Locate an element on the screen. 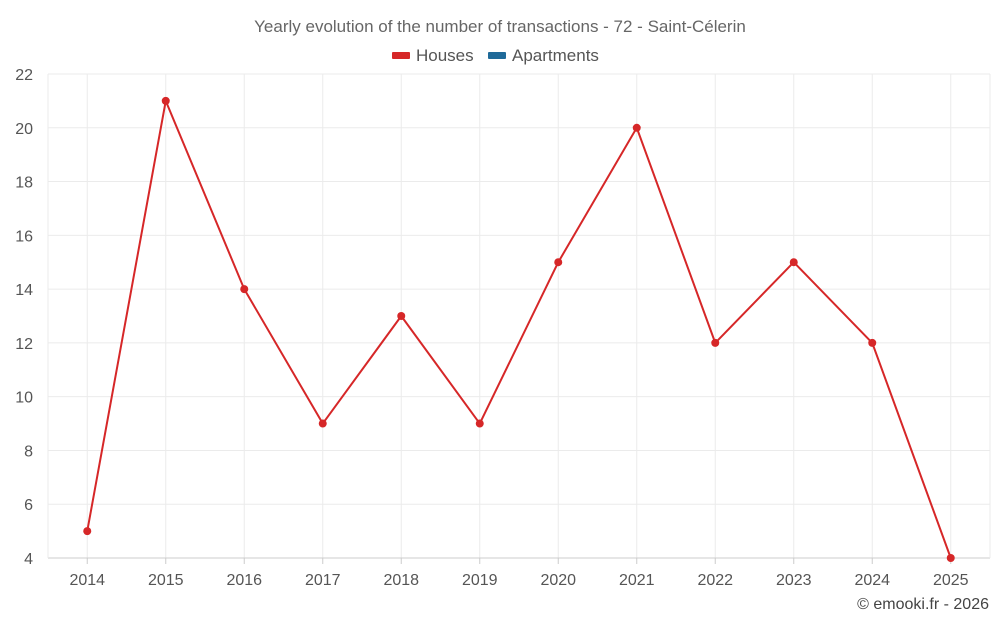 The height and width of the screenshot is (625, 1000). y-tick-label: 14 is located at coordinates (24, 290).